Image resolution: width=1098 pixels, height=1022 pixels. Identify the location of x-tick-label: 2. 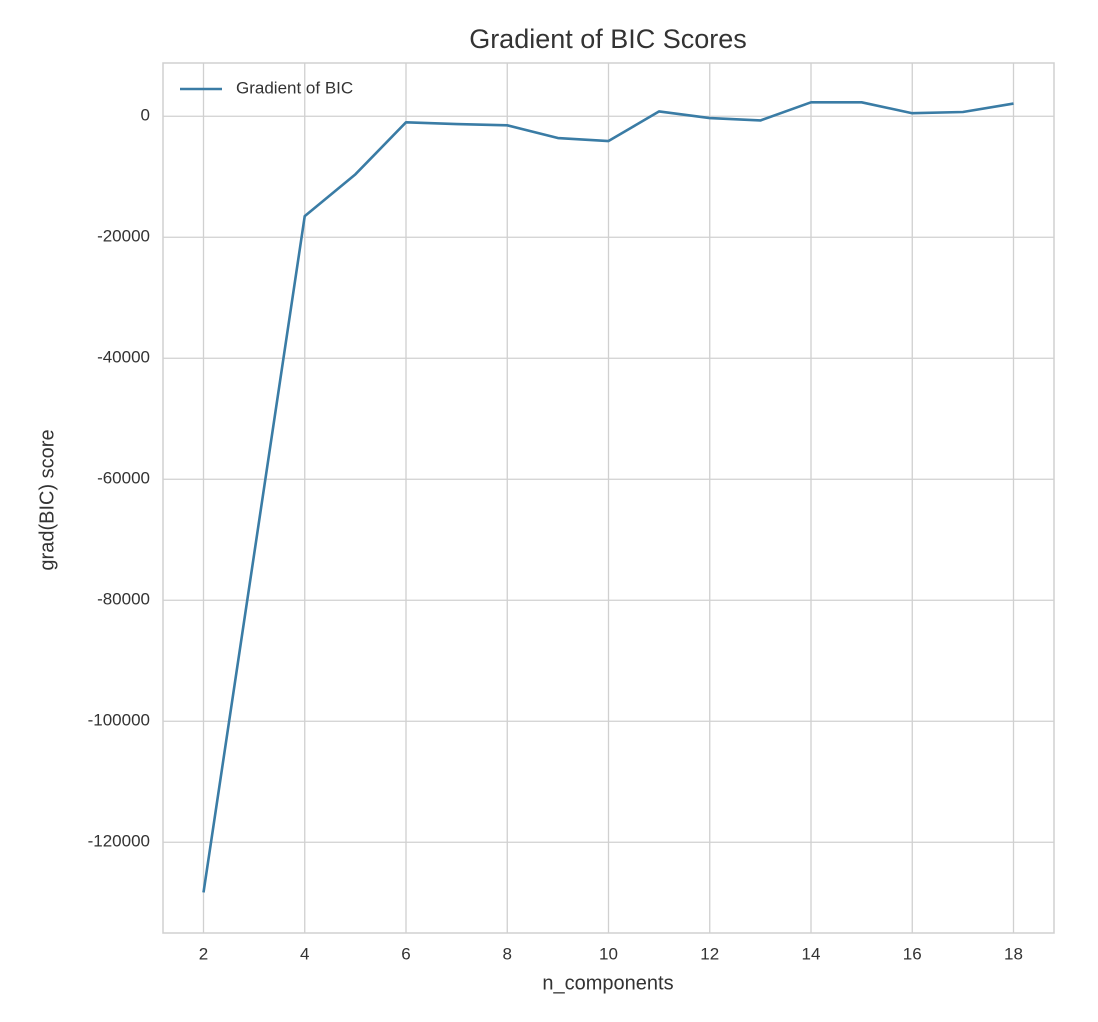
(203, 953).